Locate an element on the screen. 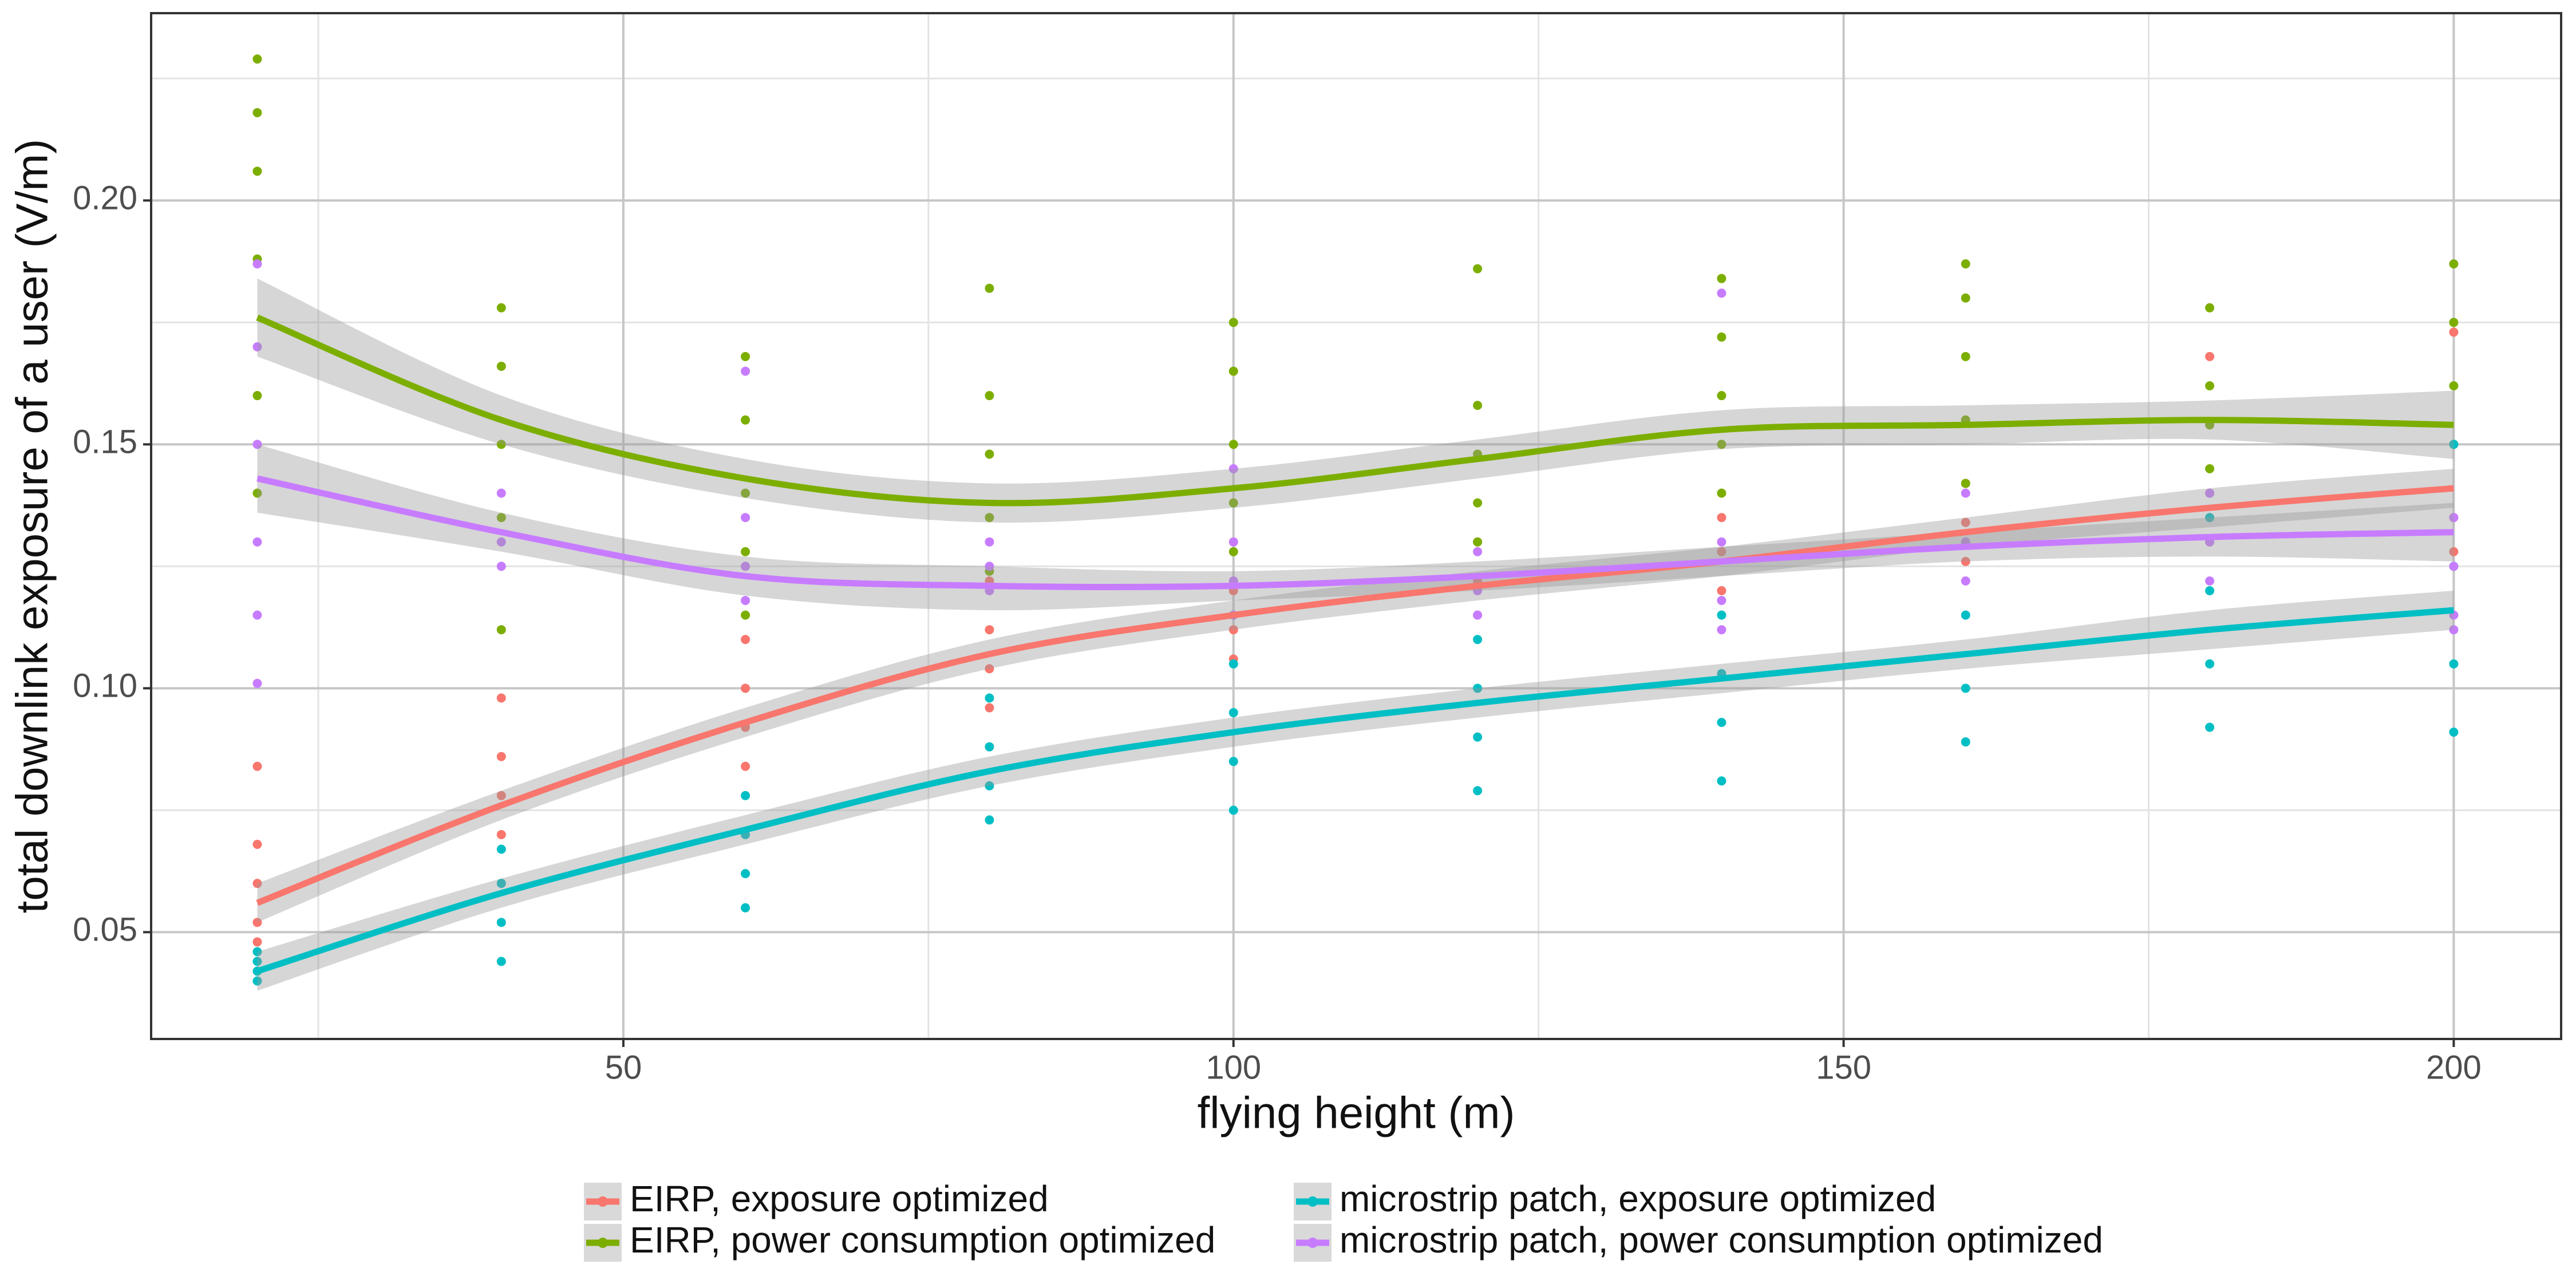 Image resolution: width=2576 pixels, height=1288 pixels. x-axis-title: flying height (m) is located at coordinates (1356, 1113).